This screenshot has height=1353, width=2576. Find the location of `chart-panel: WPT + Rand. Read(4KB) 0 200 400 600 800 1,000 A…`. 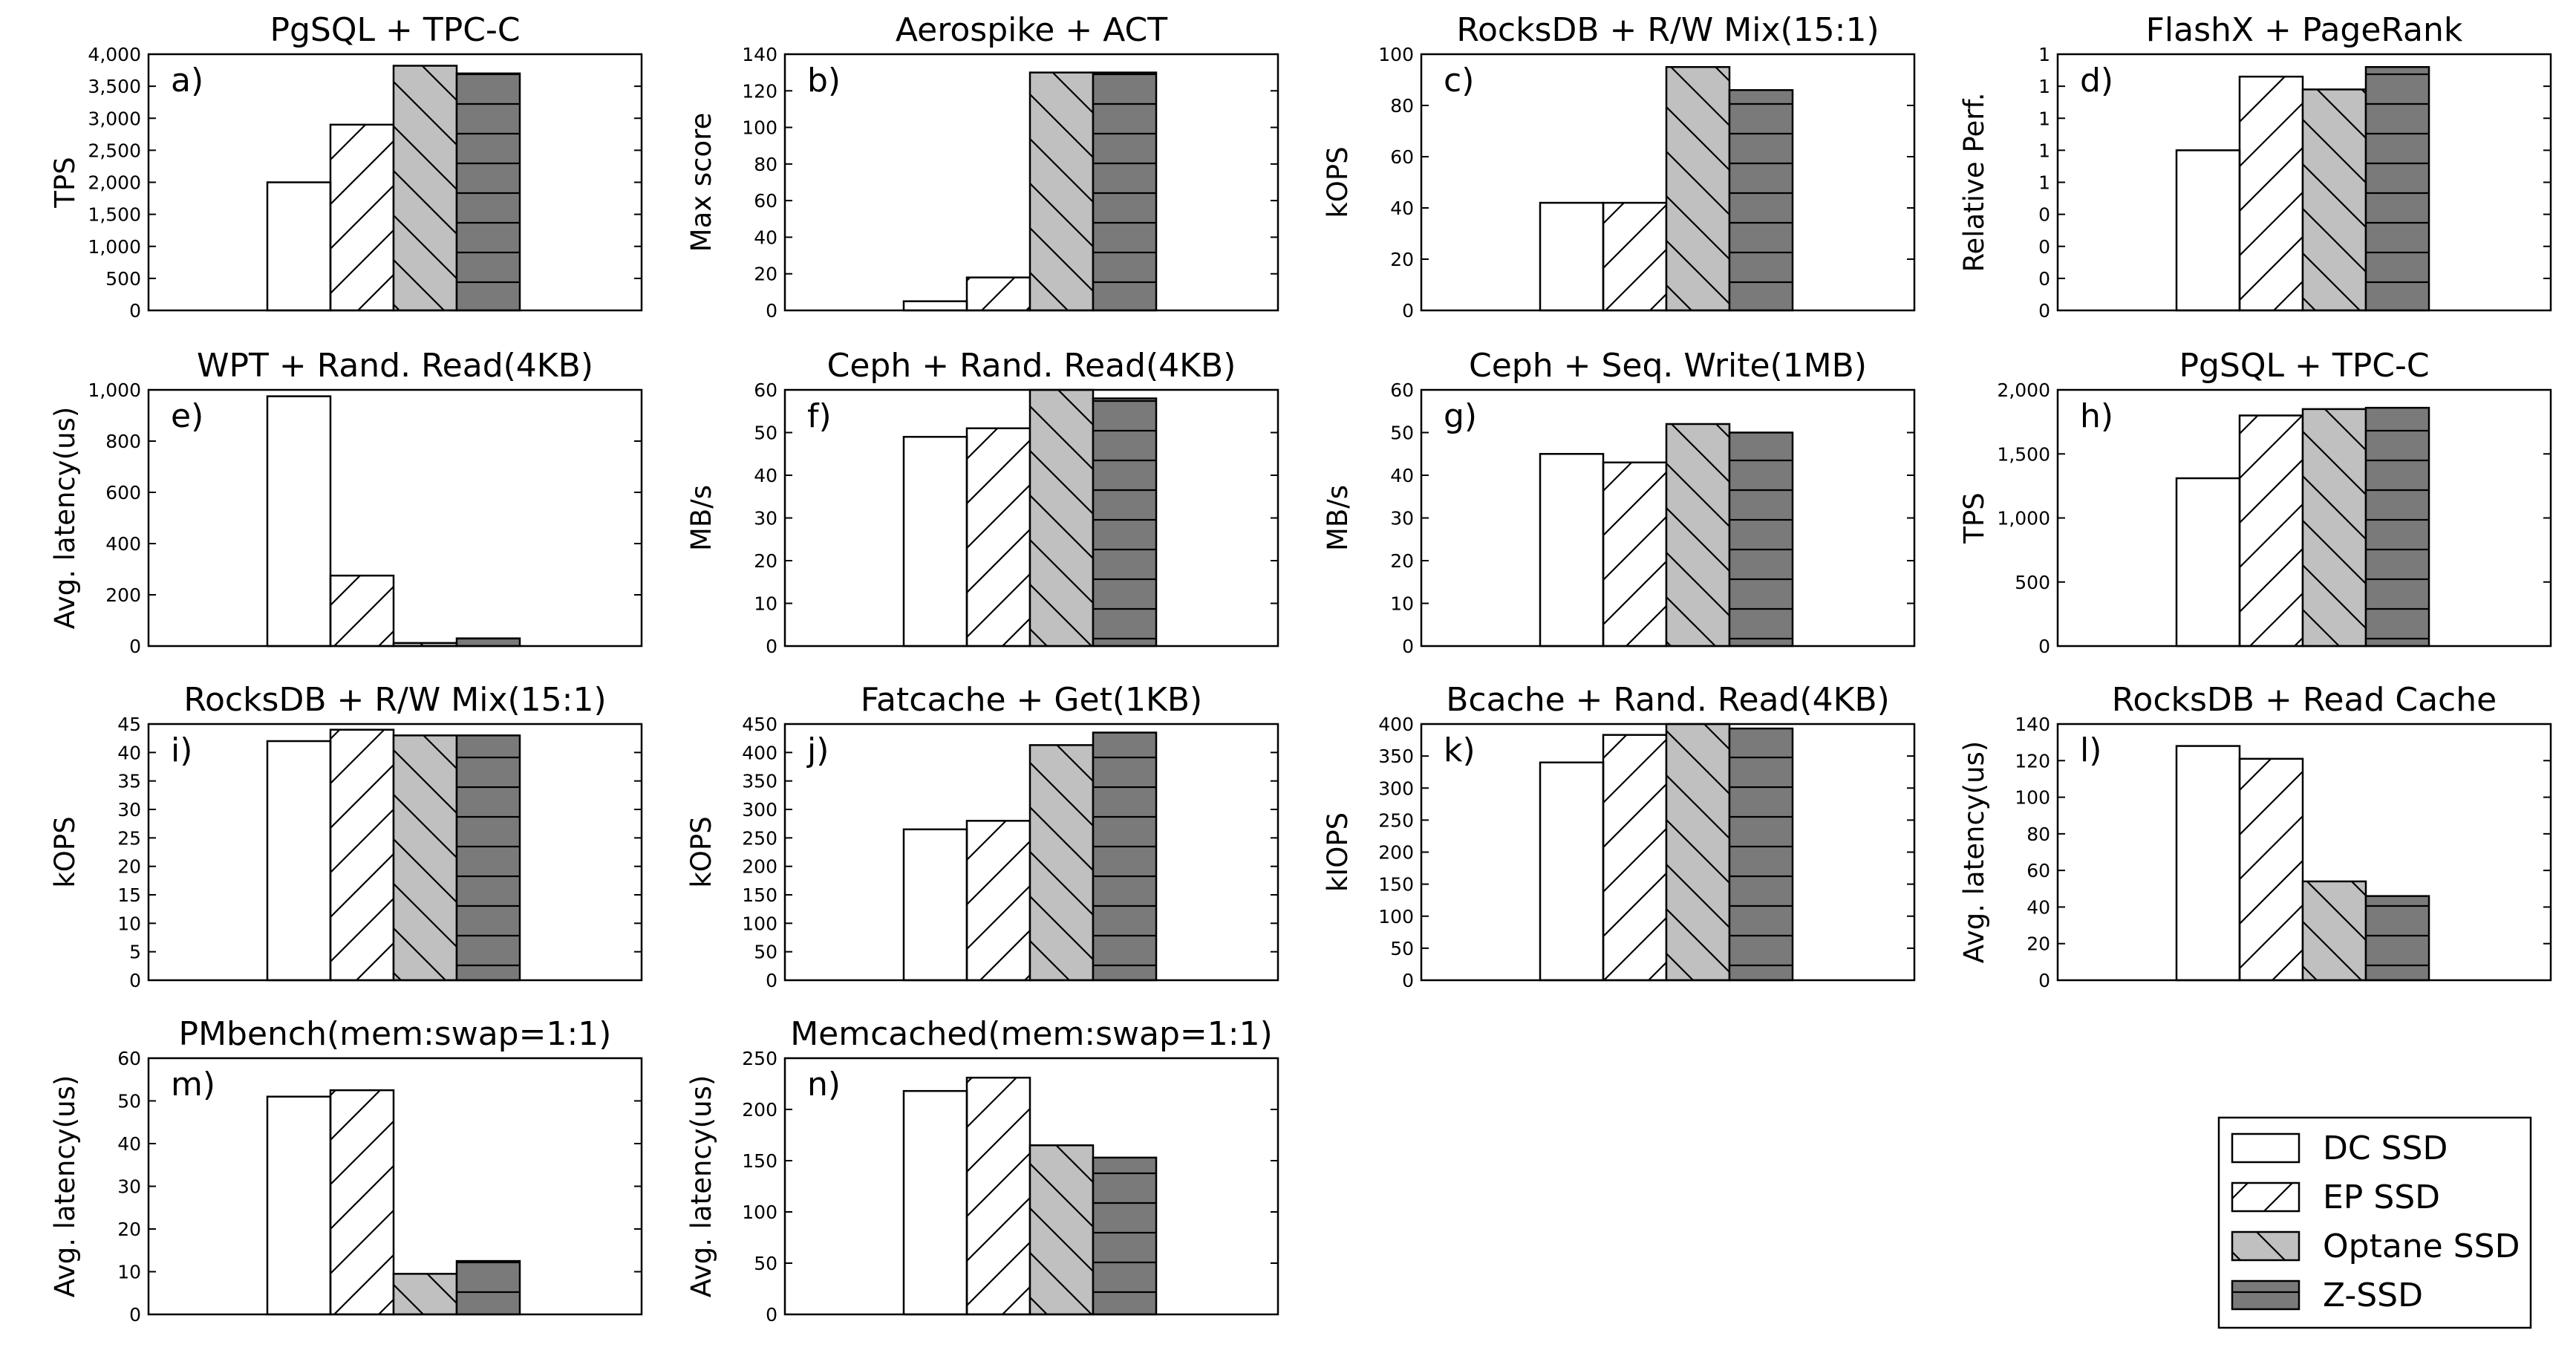

chart-panel: WPT + Rand. Read(4KB) 0 200 400 600 800 1,000 A… is located at coordinates (346, 502).